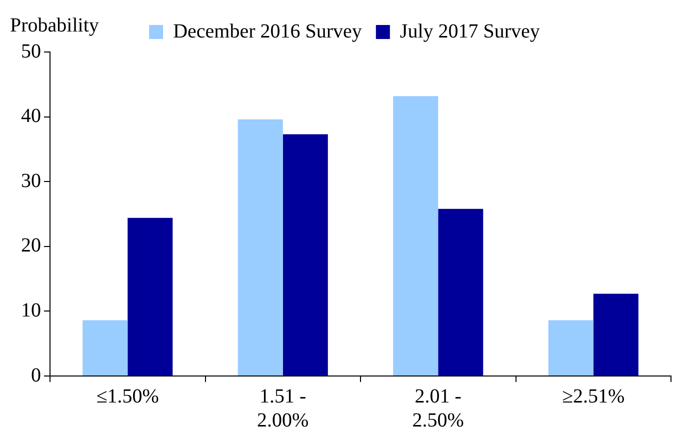 The height and width of the screenshot is (444, 699). What do you see at coordinates (31, 116) in the screenshot?
I see `y-tick-label: 40` at bounding box center [31, 116].